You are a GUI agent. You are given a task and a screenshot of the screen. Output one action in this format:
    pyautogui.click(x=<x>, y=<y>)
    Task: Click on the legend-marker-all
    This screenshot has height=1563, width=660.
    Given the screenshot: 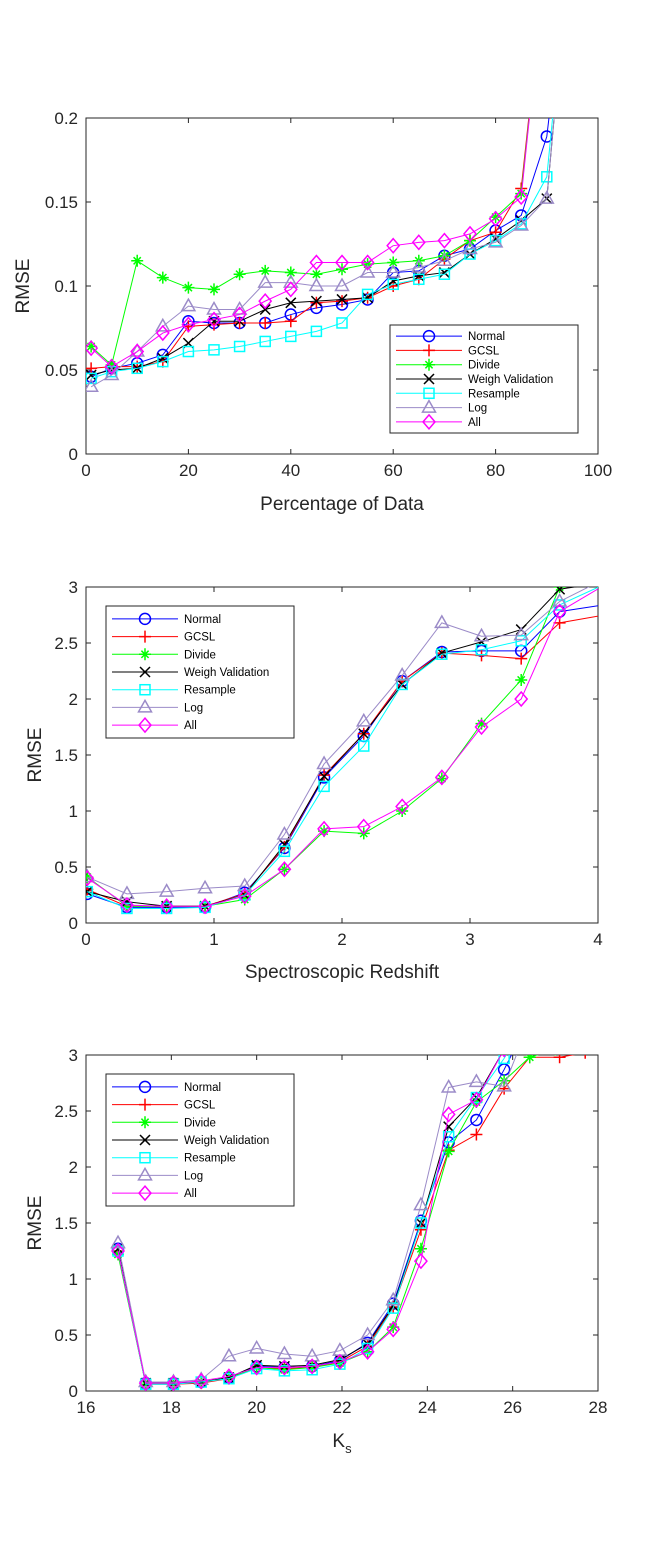 What is the action you would take?
    pyautogui.click(x=145, y=725)
    